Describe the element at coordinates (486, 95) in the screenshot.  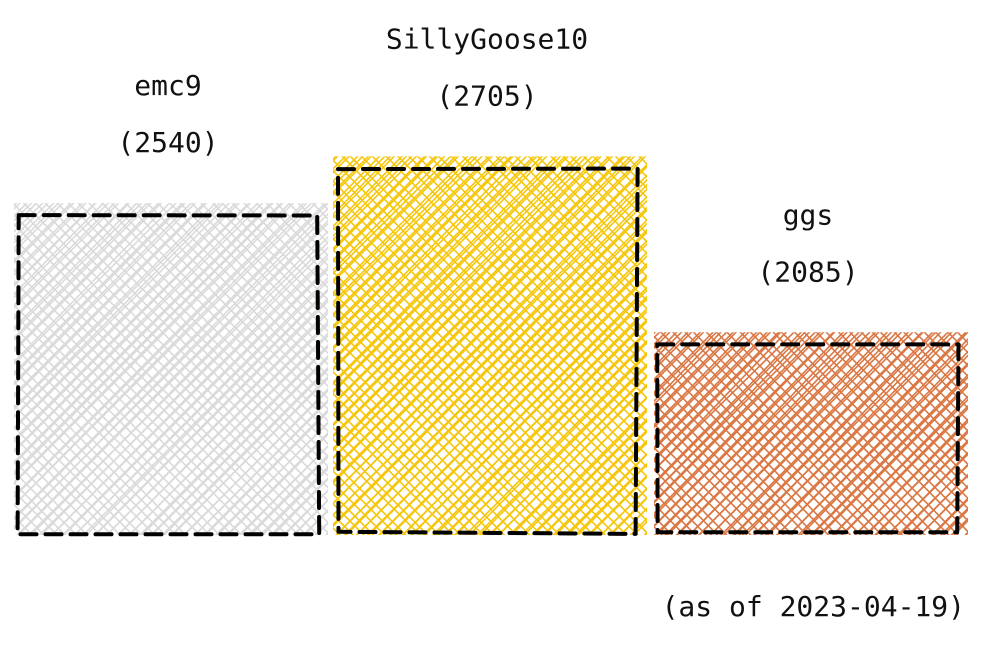
I see `bar-value-label: (2705)` at that location.